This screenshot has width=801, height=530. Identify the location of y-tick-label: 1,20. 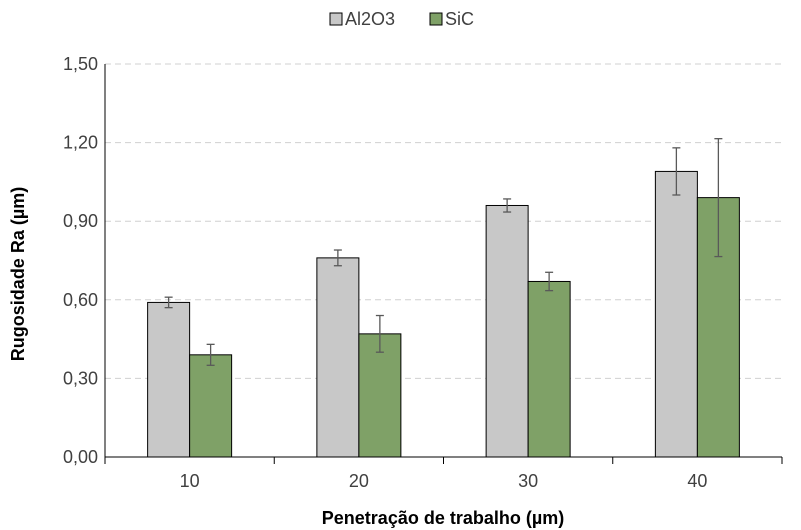
(80, 143).